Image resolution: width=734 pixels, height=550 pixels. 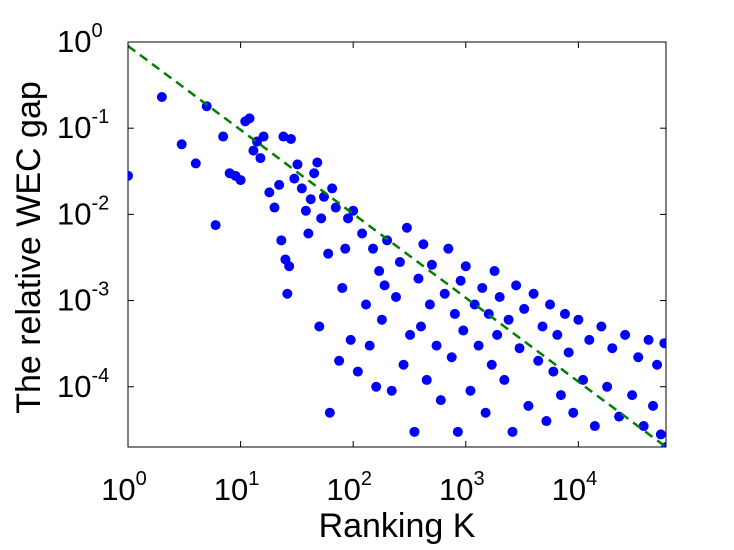 What do you see at coordinates (124, 487) in the screenshot?
I see `x-tick-label: 10⁰` at bounding box center [124, 487].